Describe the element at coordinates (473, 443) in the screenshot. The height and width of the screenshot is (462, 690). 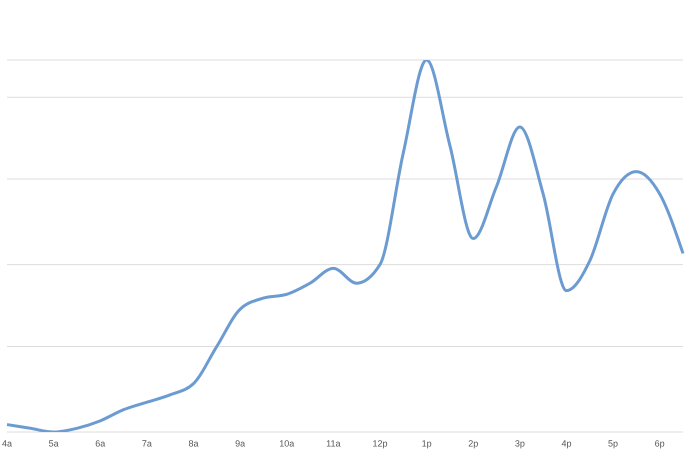
I see `x-tick-label: 2p` at that location.